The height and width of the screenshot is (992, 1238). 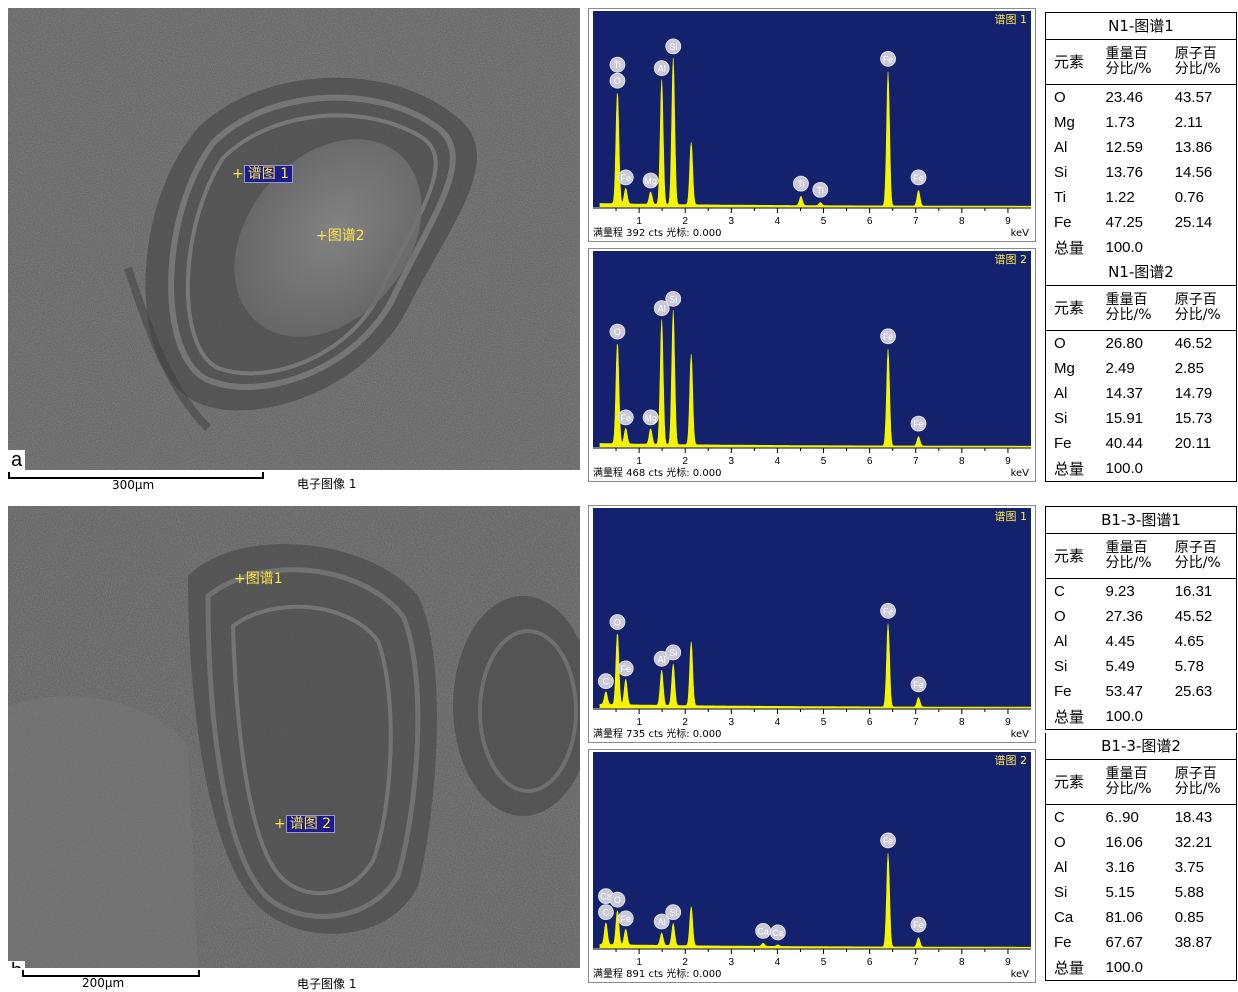 What do you see at coordinates (1193, 147) in the screenshot?
I see `cell-atomic: 13.86` at bounding box center [1193, 147].